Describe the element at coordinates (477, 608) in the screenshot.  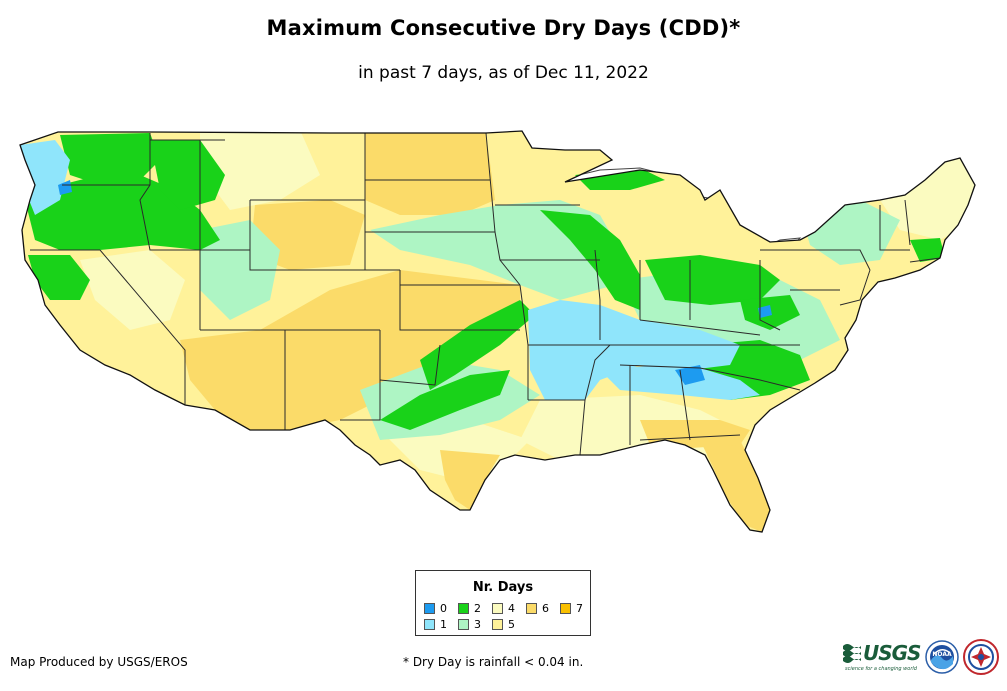
I see `legend-label-2: 2` at that location.